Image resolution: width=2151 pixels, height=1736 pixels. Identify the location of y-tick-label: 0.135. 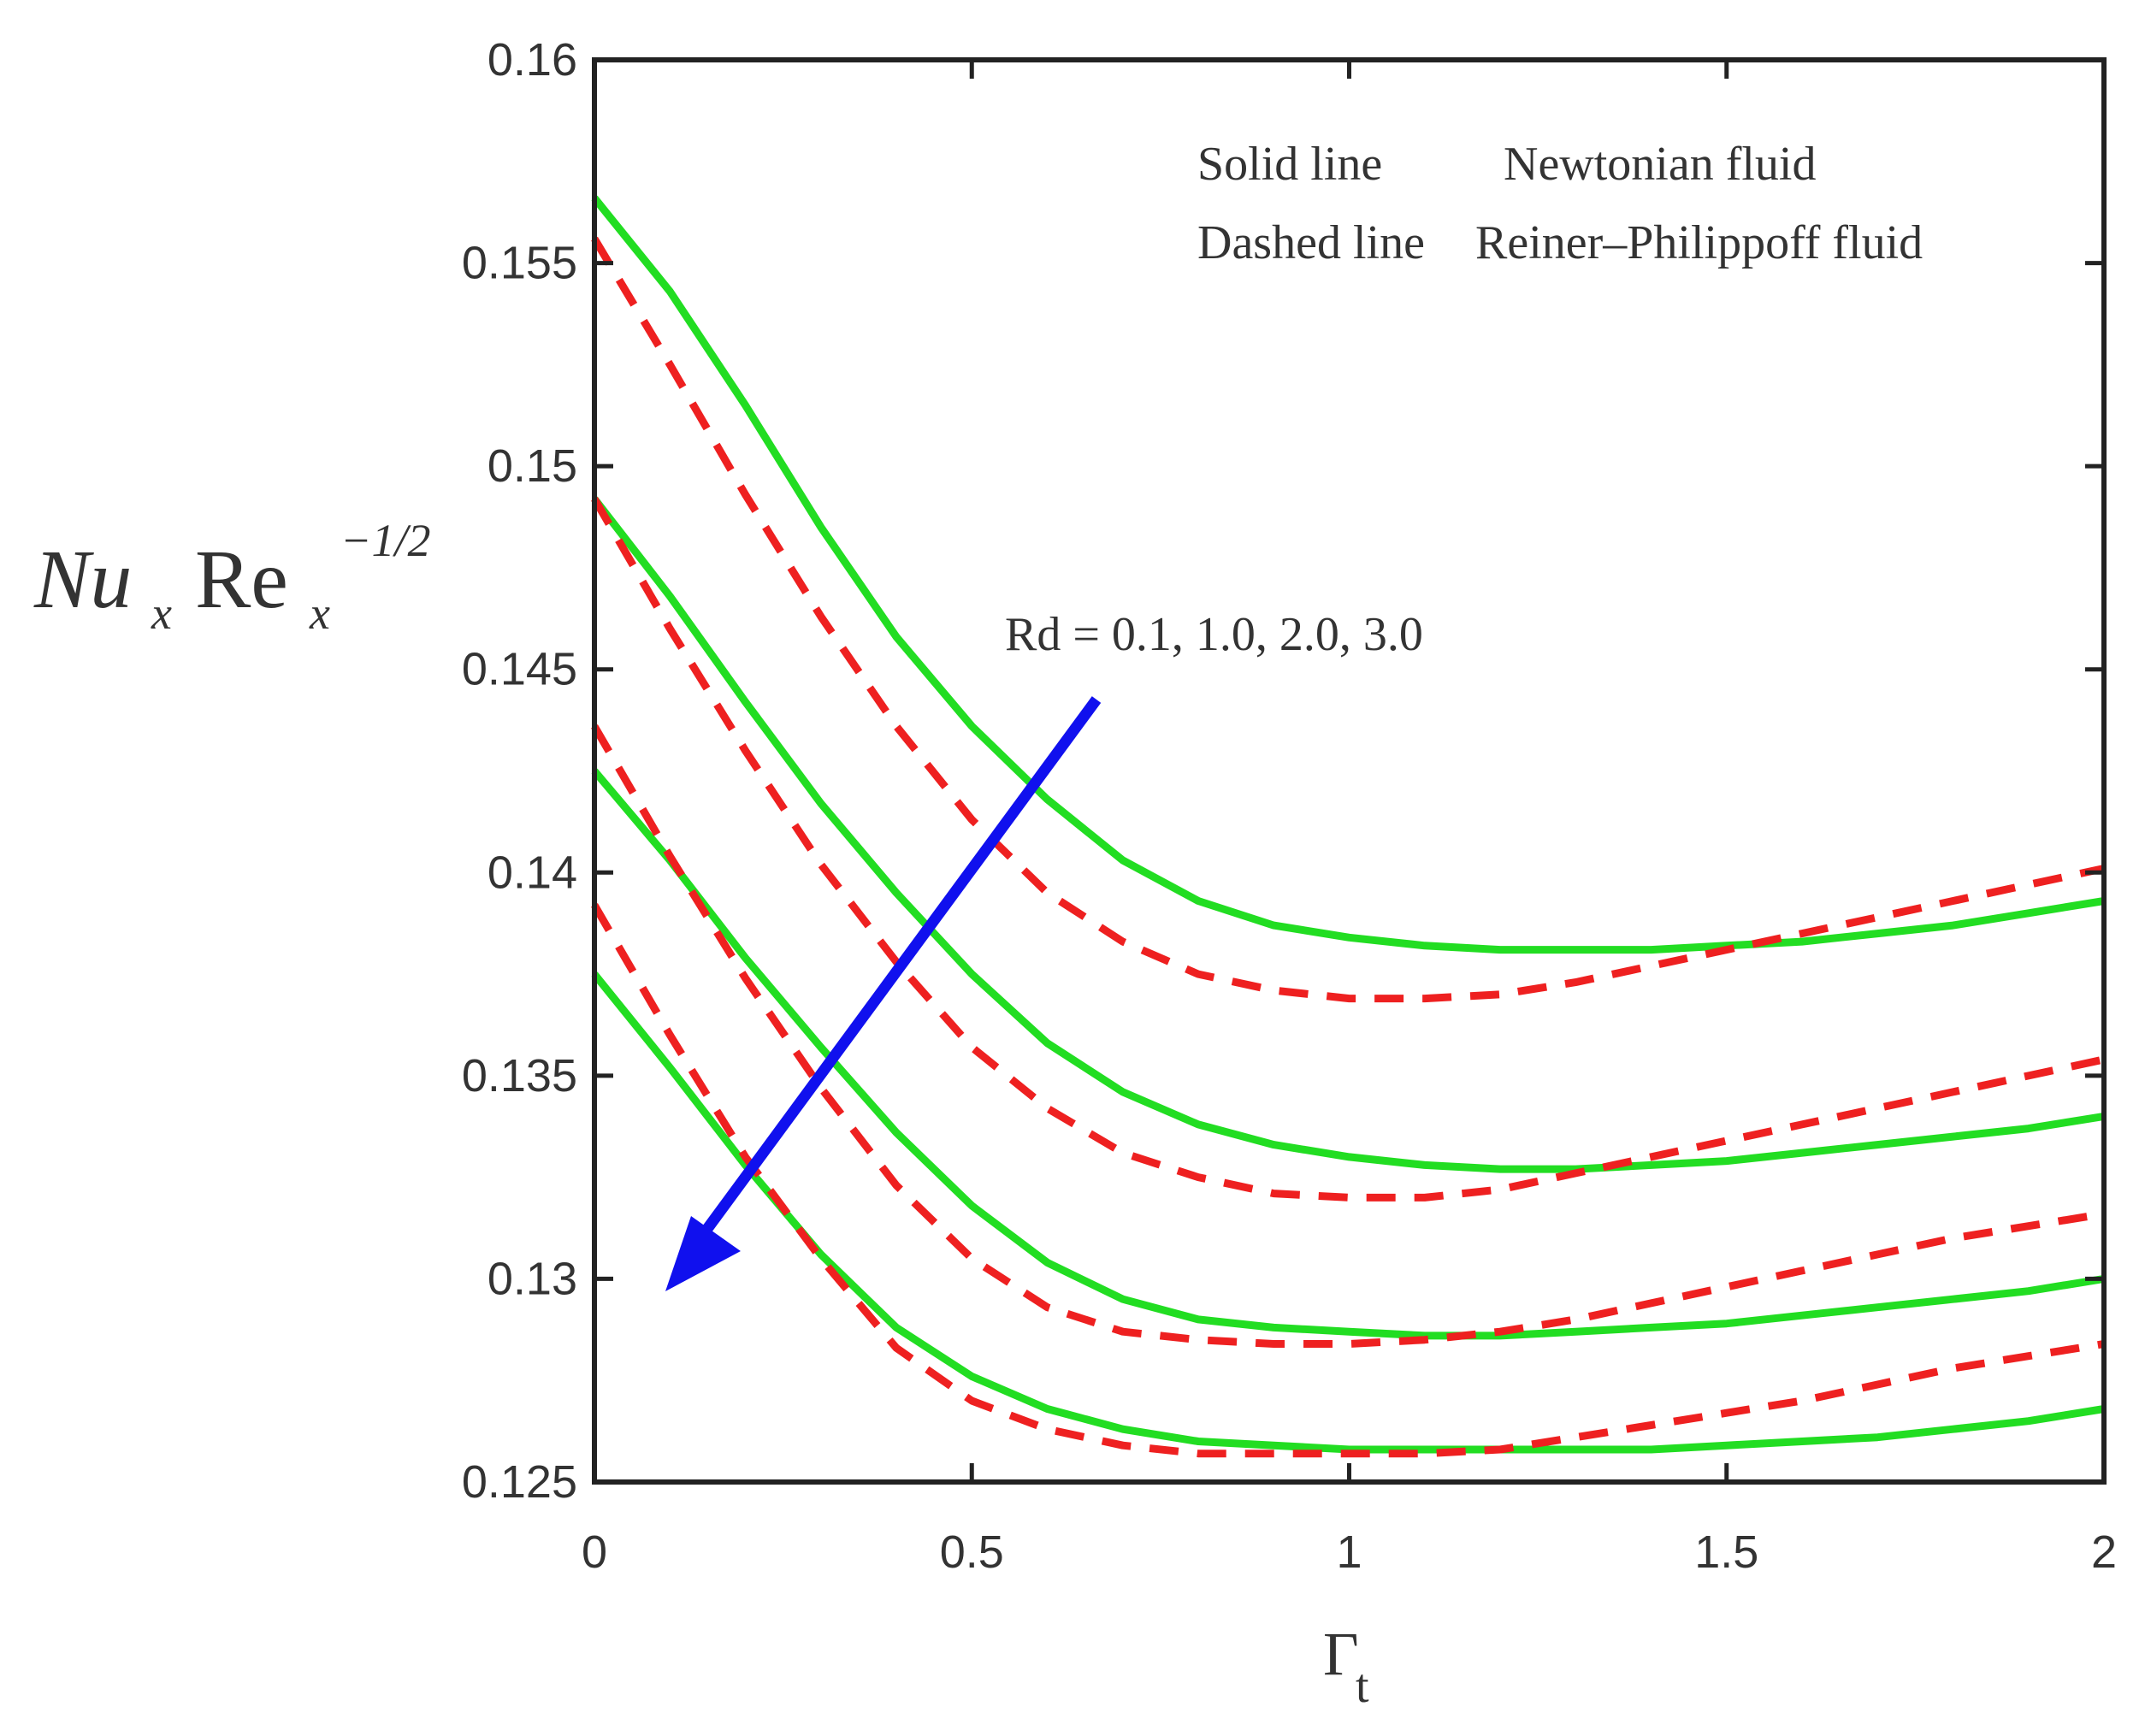
(519, 1075).